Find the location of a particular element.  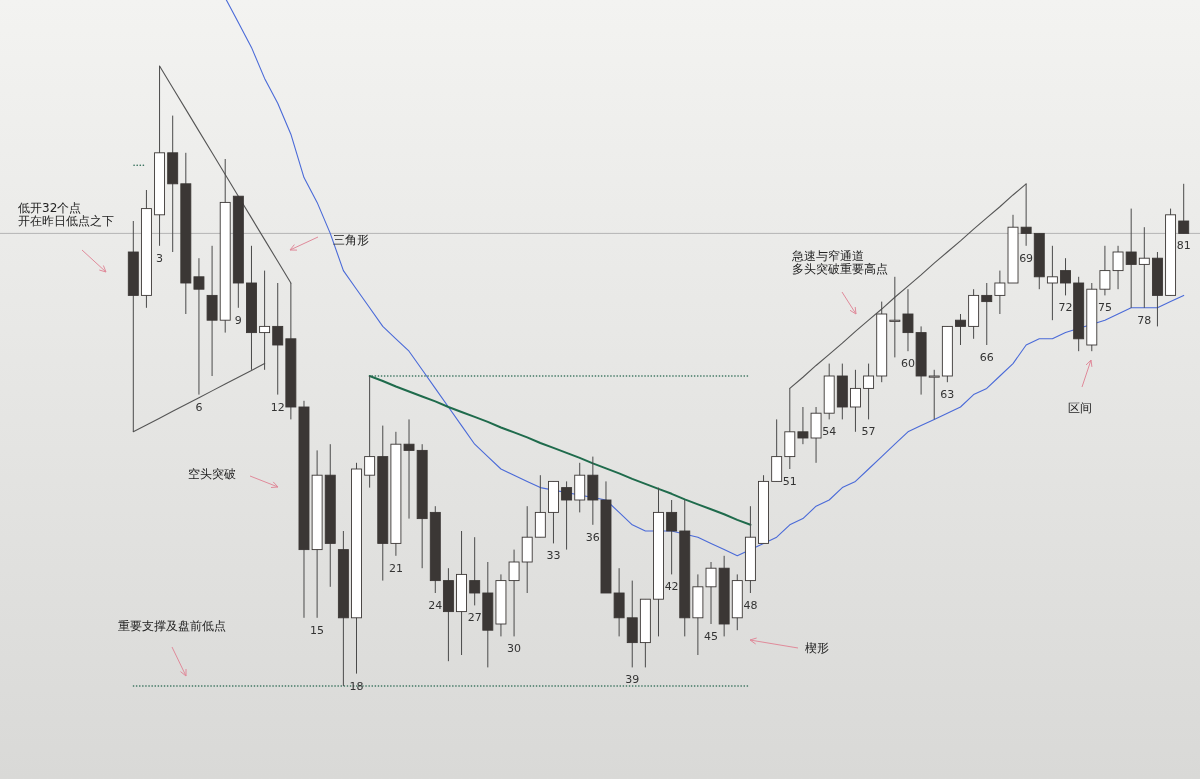

x-tick-label: 66 is located at coordinates (986, 357).